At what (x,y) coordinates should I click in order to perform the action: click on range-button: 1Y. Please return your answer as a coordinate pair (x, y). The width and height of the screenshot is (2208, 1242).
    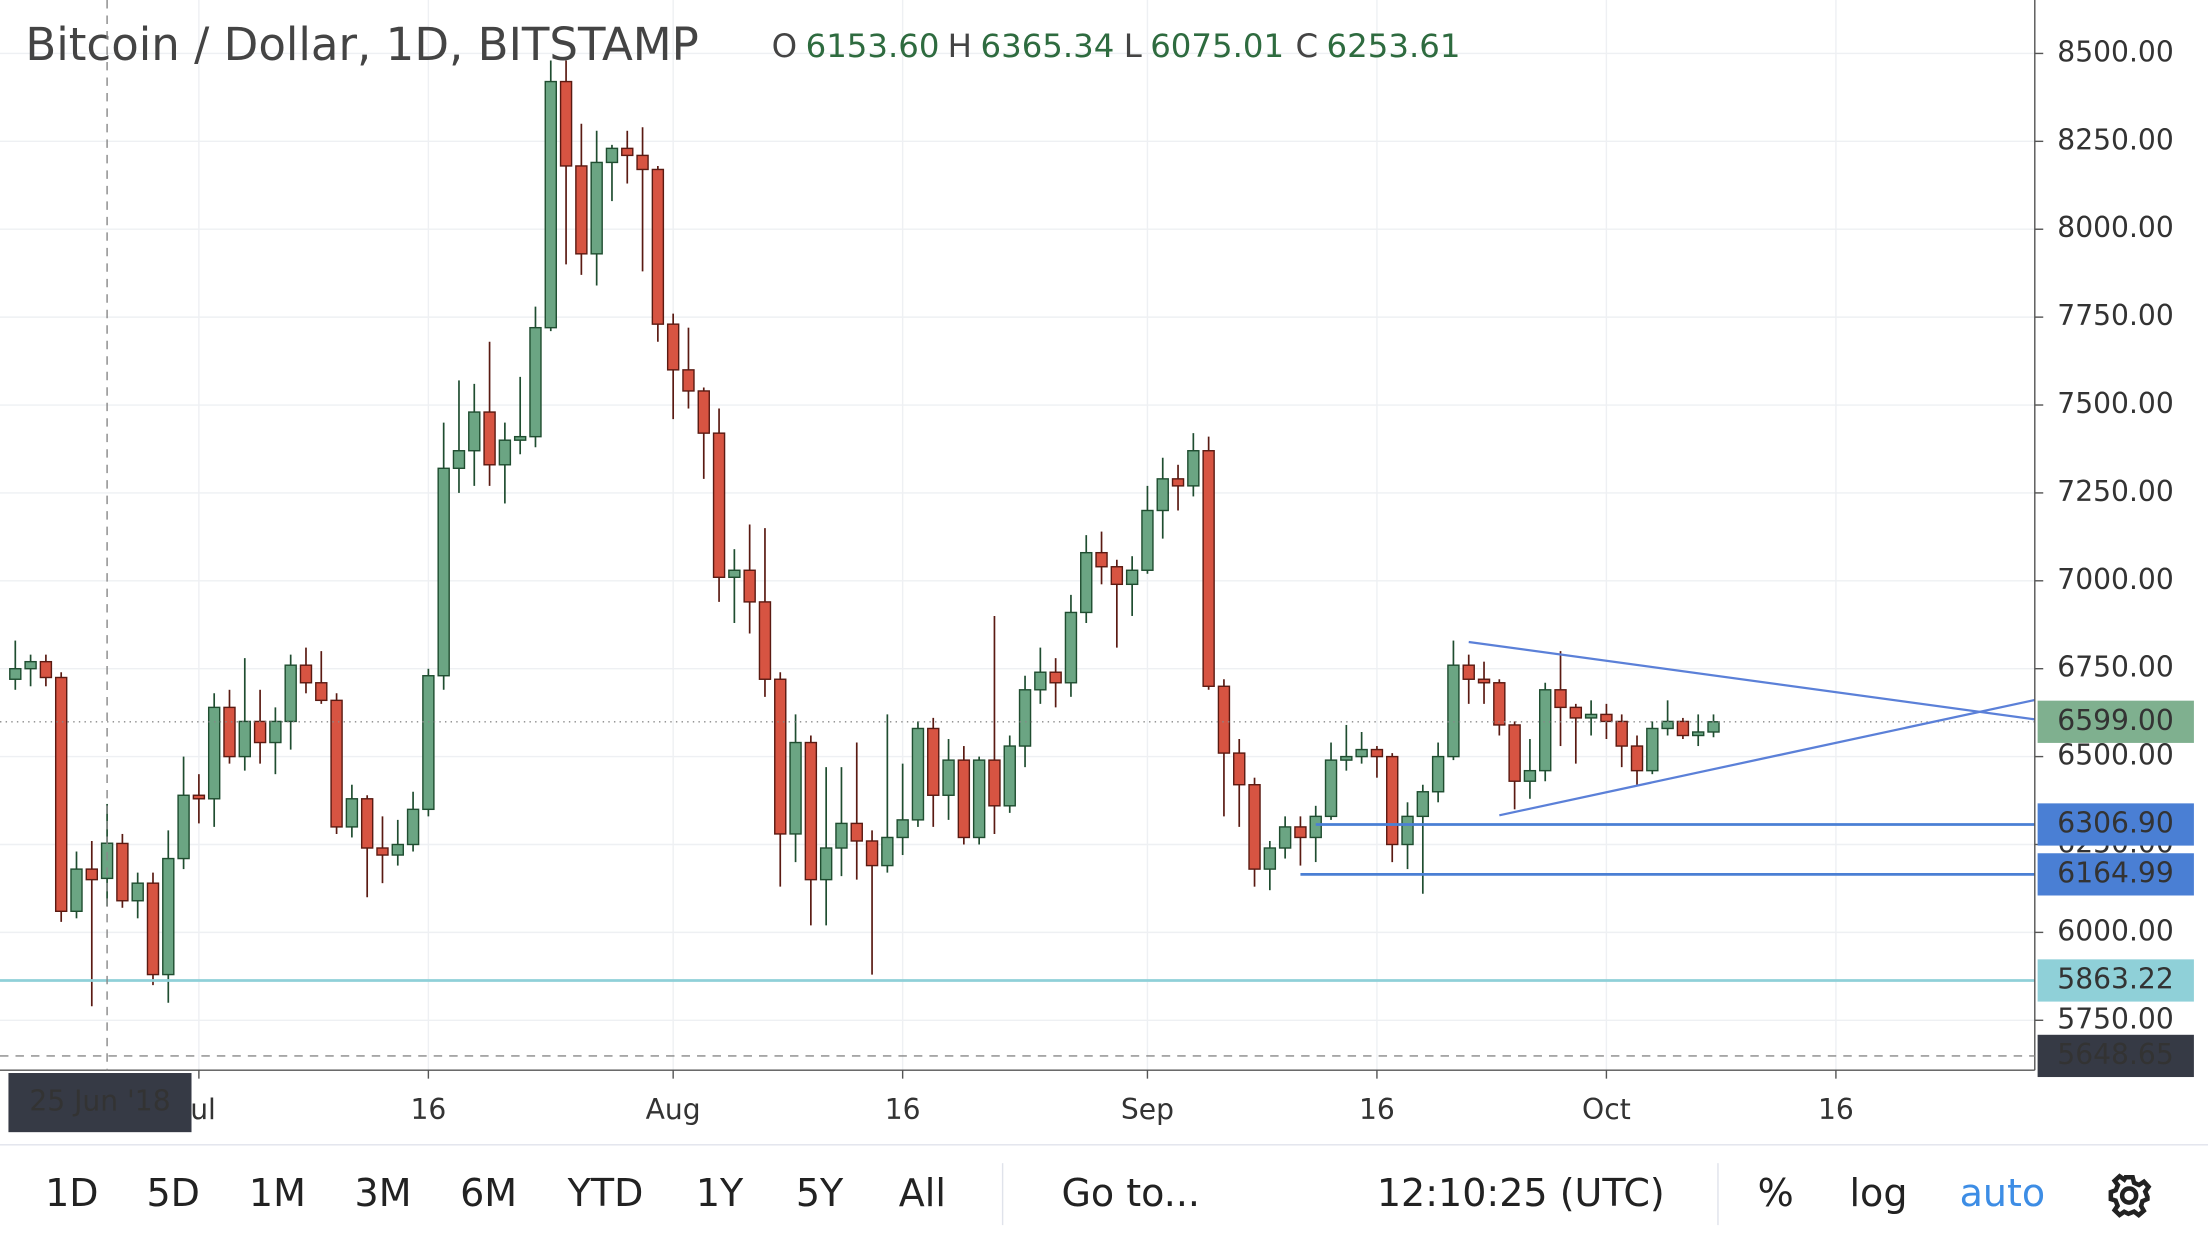
    Looking at the image, I should click on (720, 1193).